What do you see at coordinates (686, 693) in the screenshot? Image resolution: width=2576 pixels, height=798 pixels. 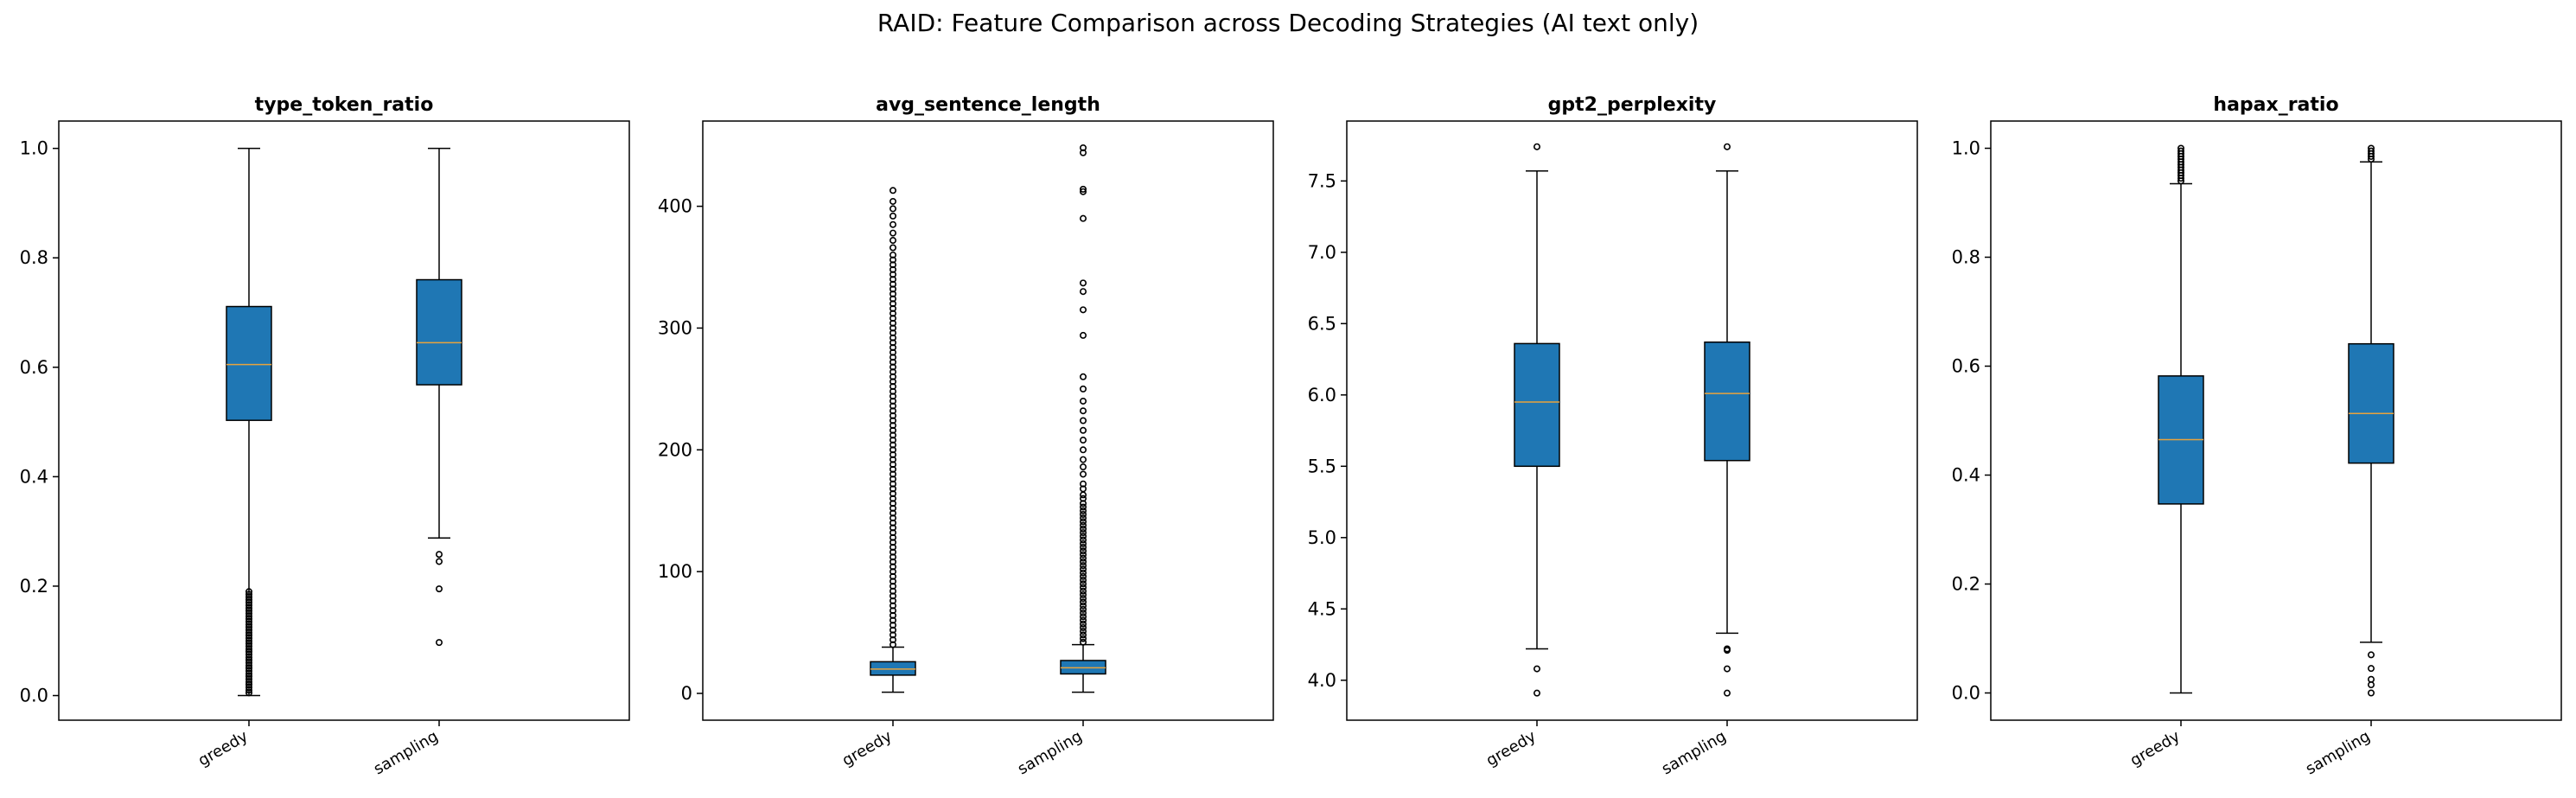 I see `y-tick-label: 0` at bounding box center [686, 693].